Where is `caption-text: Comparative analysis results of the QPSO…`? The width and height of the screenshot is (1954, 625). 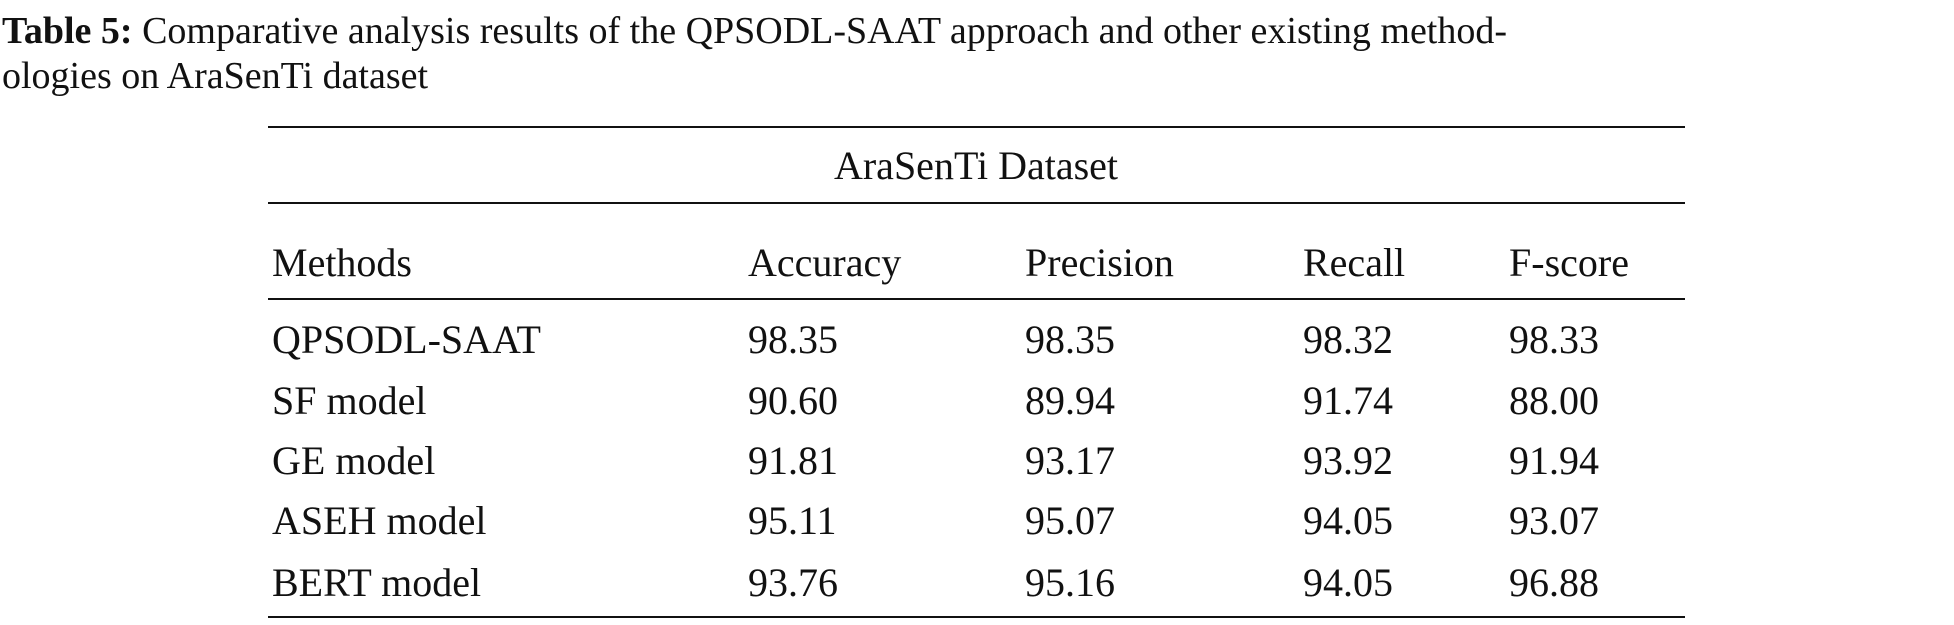
caption-text: Comparative analysis results of the QPSO… is located at coordinates (825, 31).